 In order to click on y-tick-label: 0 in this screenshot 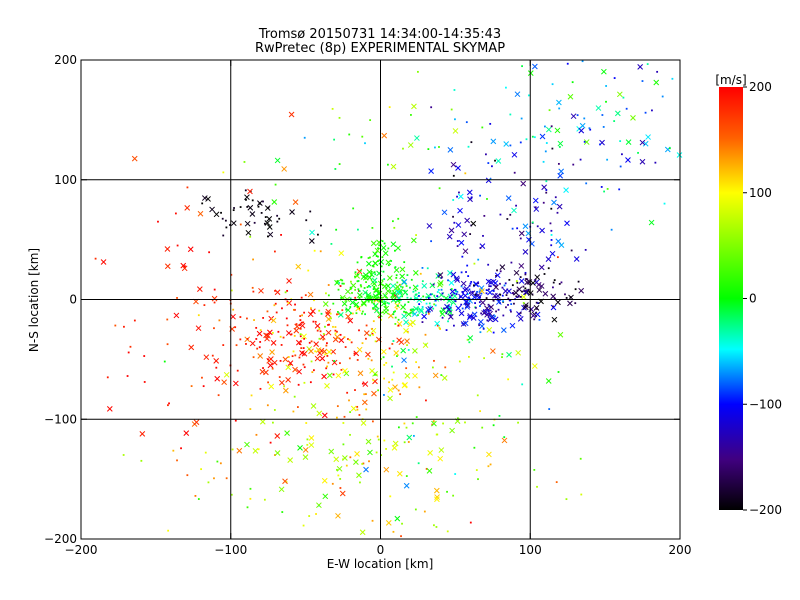, I will do `click(73, 300)`.